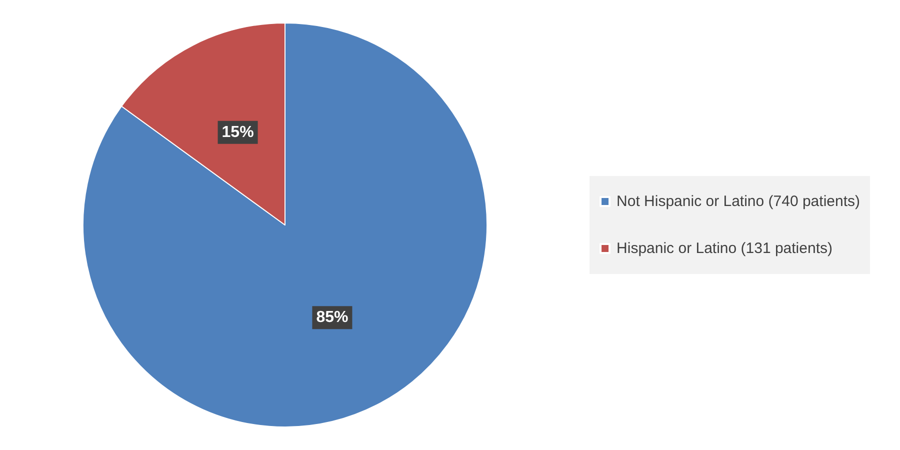  I want to click on legend-label: Hispanic or Latino (131 patients), so click(724, 248).